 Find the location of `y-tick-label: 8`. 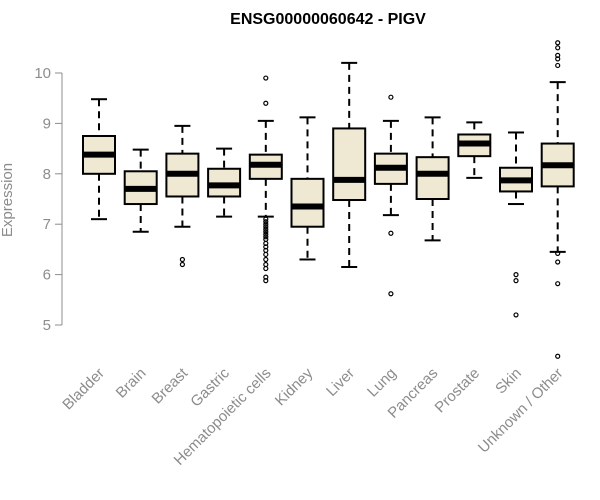

y-tick-label: 8 is located at coordinates (47, 174).